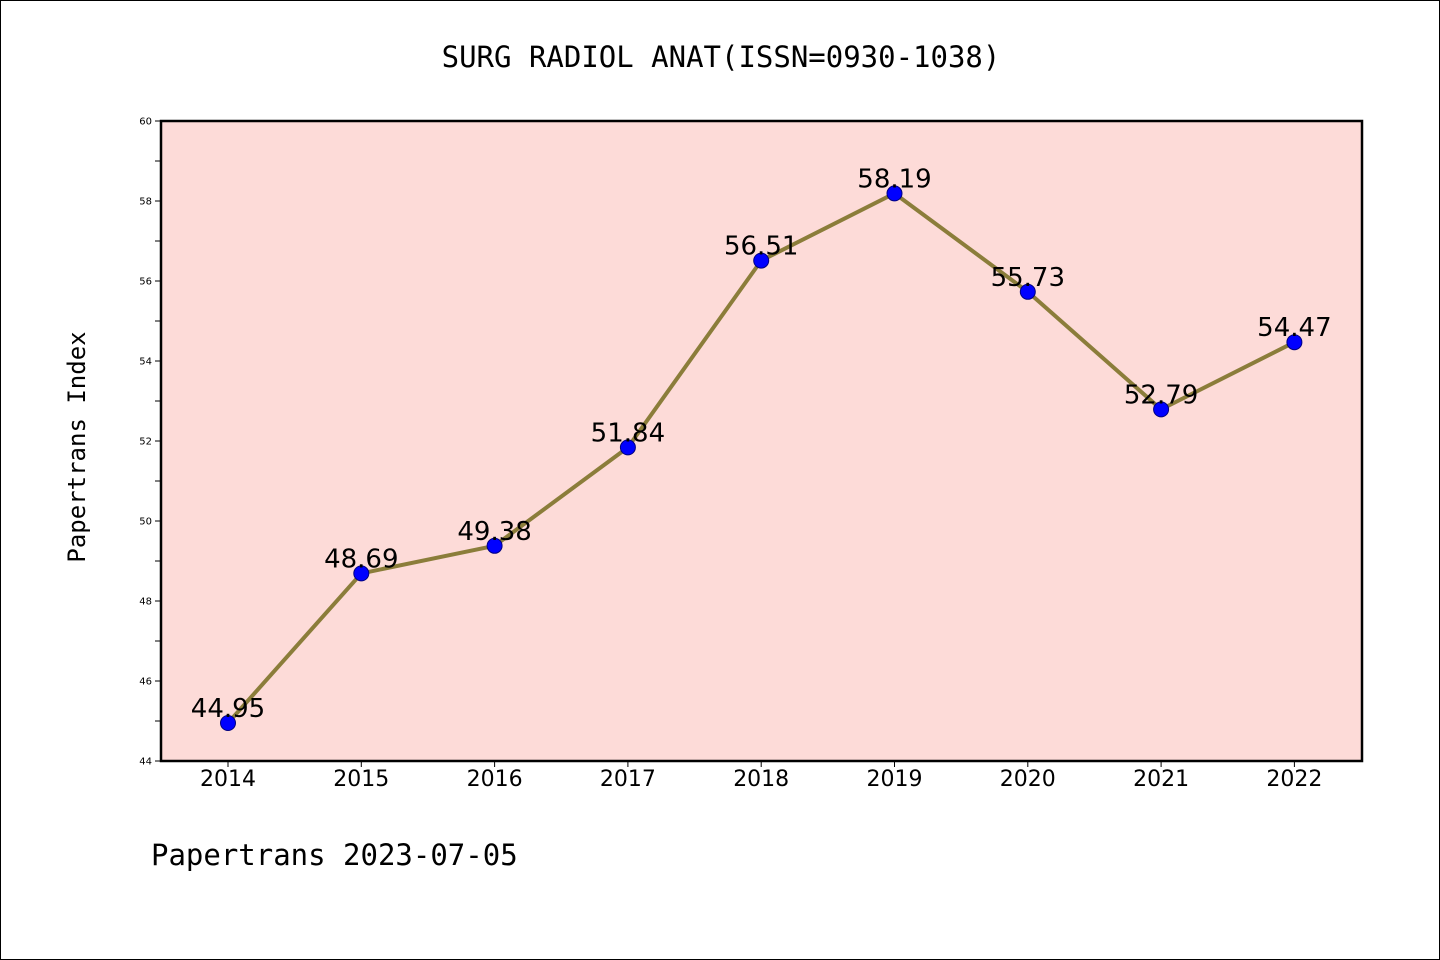  Describe the element at coordinates (628, 779) in the screenshot. I see `x-tick-label: 2017` at that location.